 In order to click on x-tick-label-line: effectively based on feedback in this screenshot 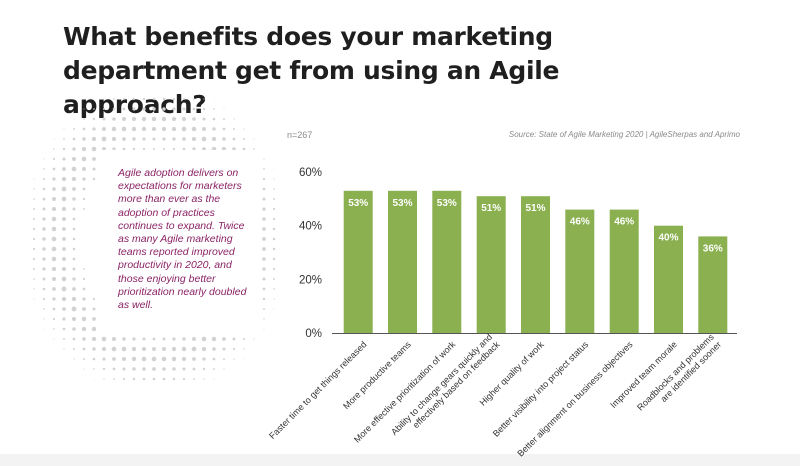, I will do `click(456, 384)`.